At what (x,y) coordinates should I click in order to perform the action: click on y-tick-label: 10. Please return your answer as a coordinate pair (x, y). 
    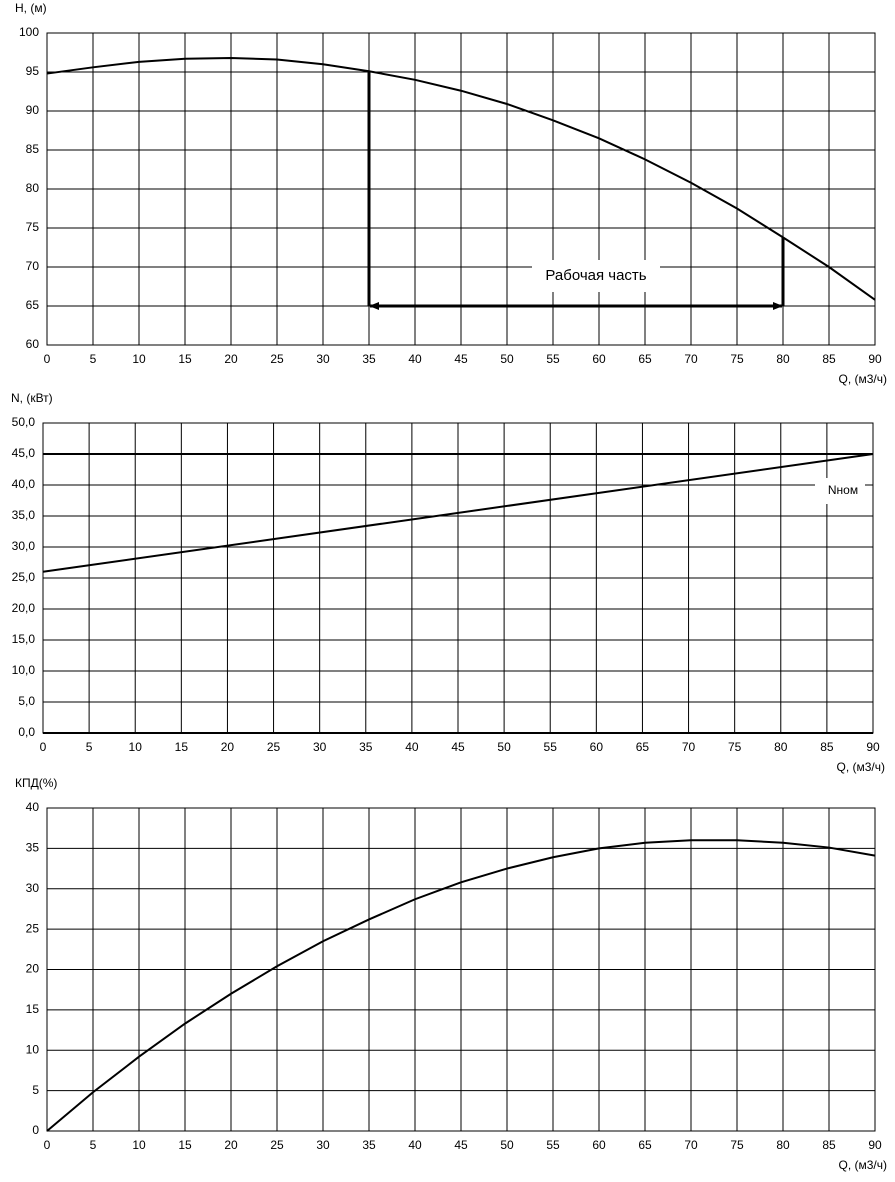
    Looking at the image, I should click on (33, 1049).